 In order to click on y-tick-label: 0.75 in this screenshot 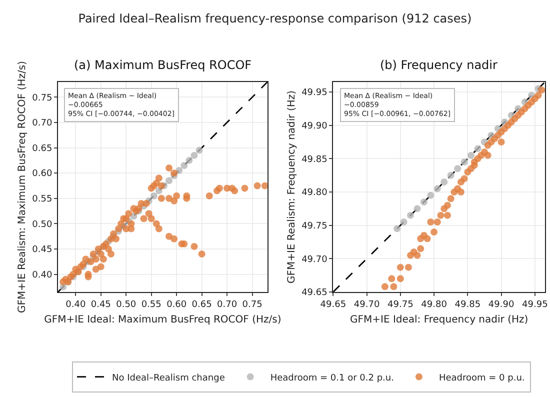, I will do `click(42, 98)`.